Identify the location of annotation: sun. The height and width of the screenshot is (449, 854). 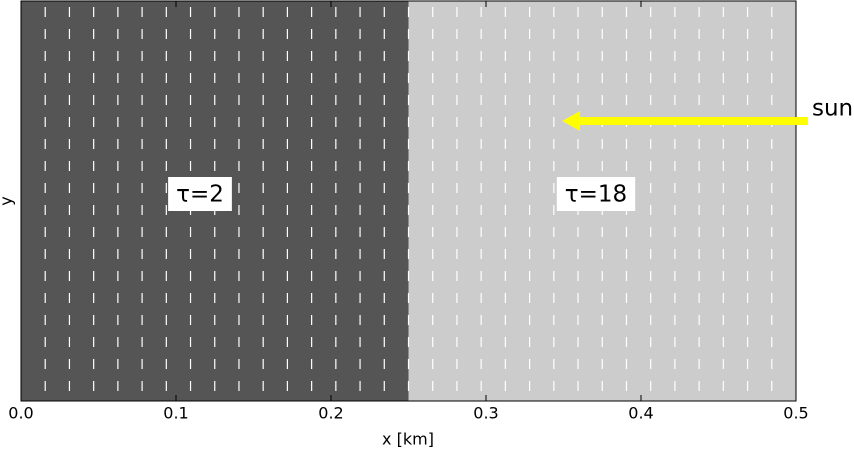
(832, 109).